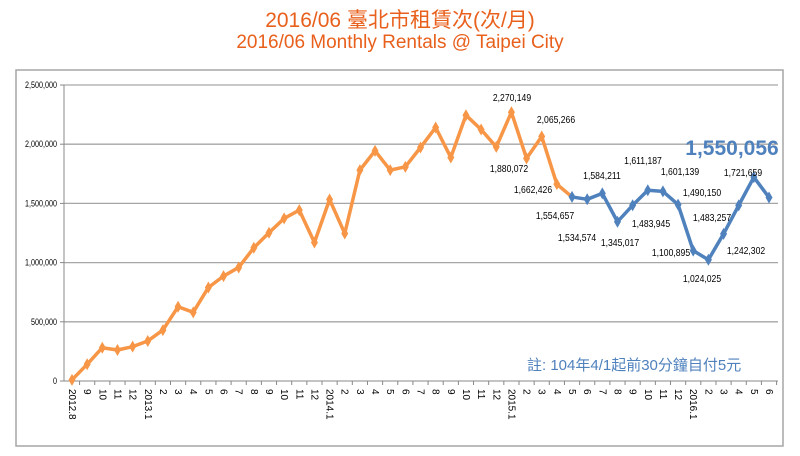 Image resolution: width=800 pixels, height=456 pixels. I want to click on data-label: 1,490,150, so click(702, 193).